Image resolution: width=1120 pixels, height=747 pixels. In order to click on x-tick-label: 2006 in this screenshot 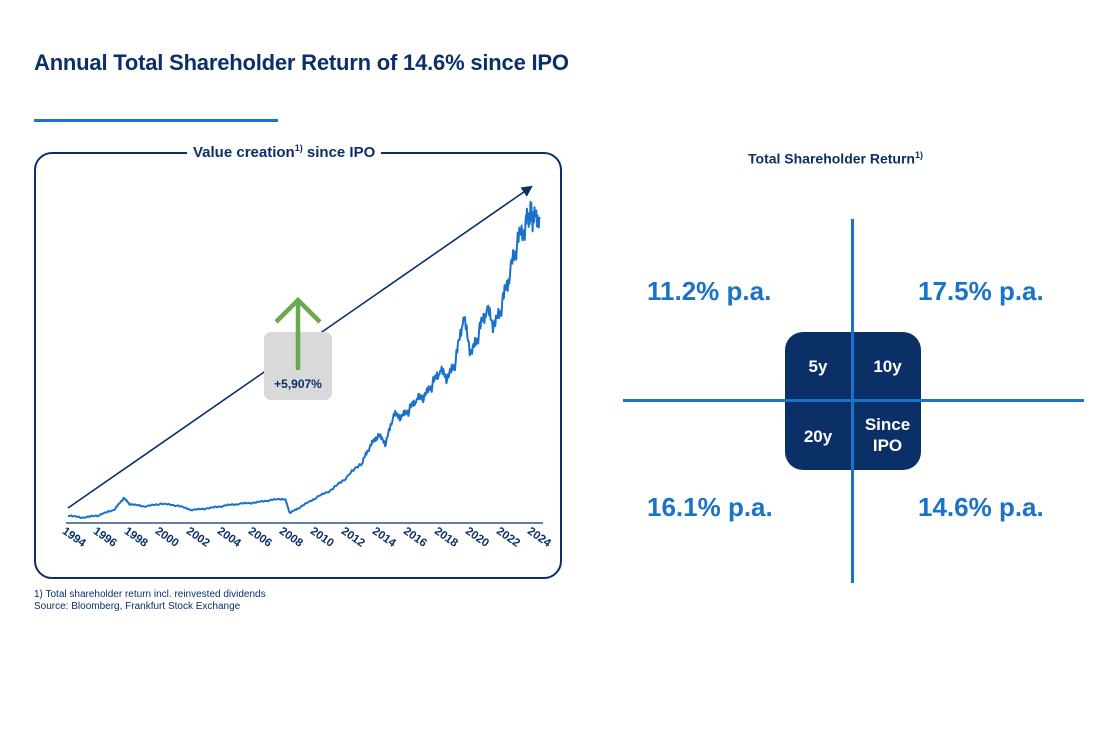, I will do `click(260, 537)`.